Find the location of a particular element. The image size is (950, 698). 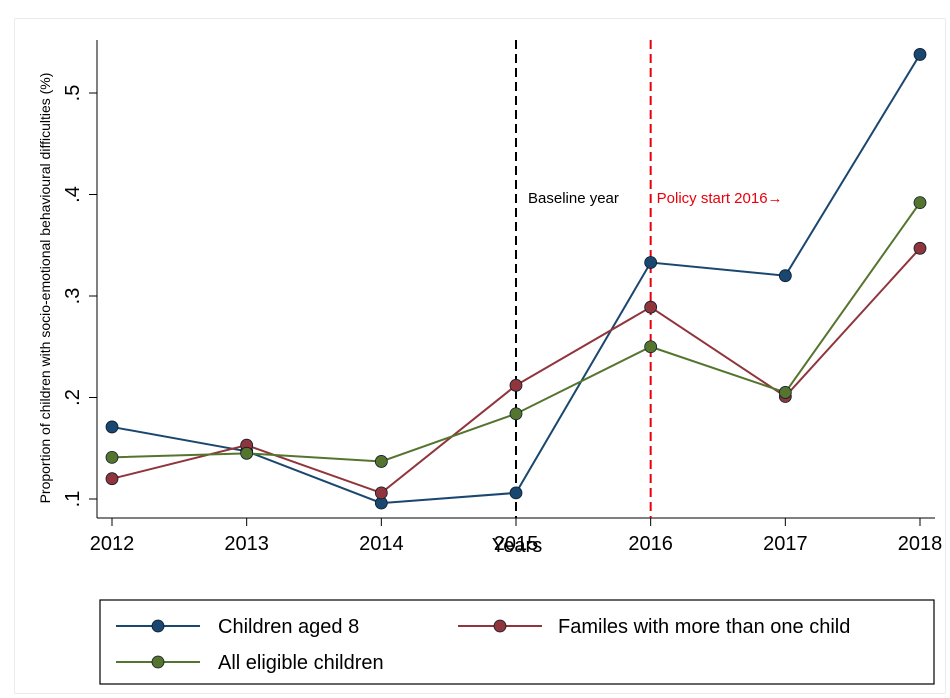

x-tick-label: 2014 is located at coordinates (381, 544).